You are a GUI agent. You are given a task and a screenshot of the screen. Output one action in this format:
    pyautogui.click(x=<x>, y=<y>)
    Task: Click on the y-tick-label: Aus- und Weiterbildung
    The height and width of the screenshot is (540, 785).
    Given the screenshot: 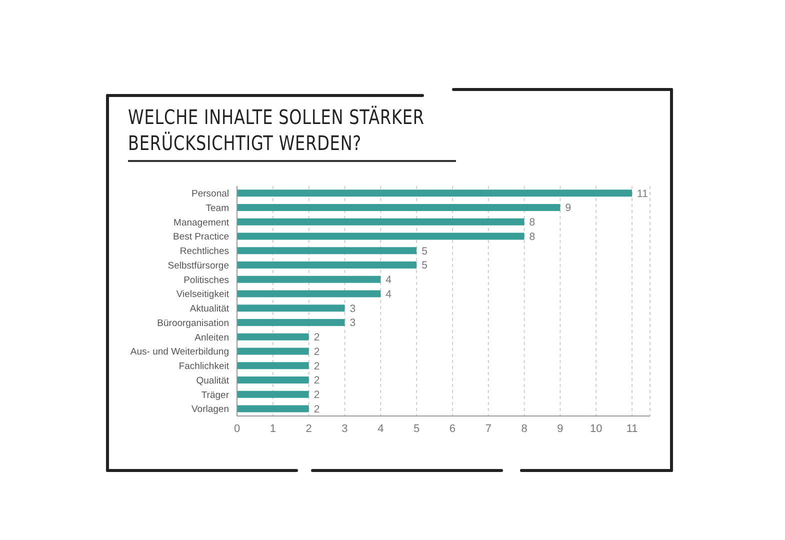 What is the action you would take?
    pyautogui.click(x=179, y=352)
    